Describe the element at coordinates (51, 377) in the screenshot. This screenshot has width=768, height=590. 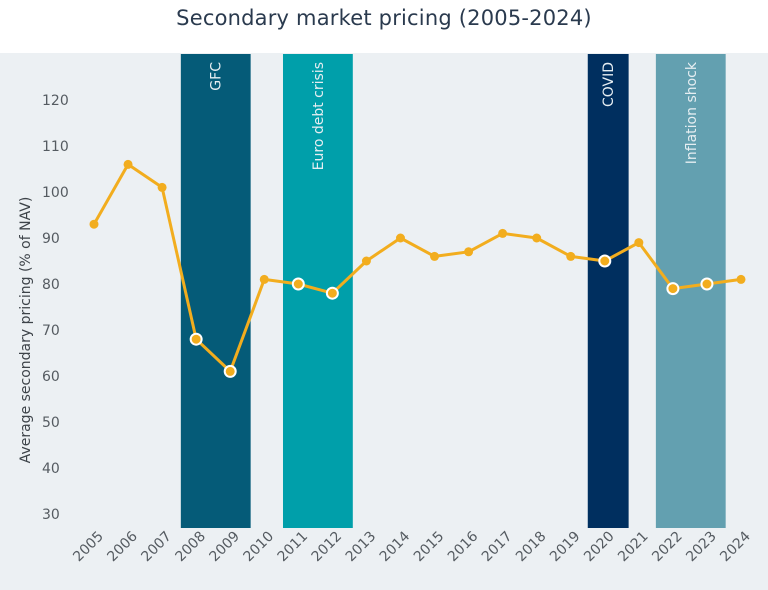
I see `y-tick-label: 60` at that location.